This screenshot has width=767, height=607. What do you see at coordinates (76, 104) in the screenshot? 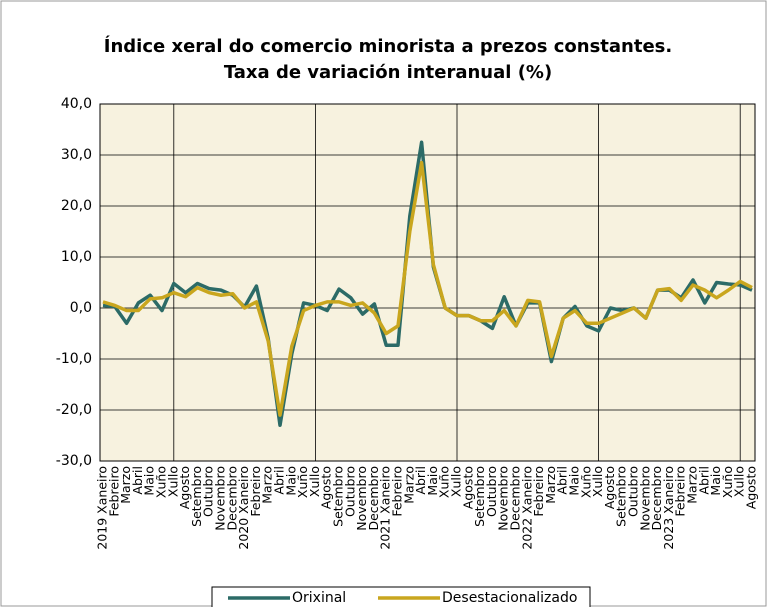
I see `y-tick-label: 40,0` at bounding box center [76, 104].